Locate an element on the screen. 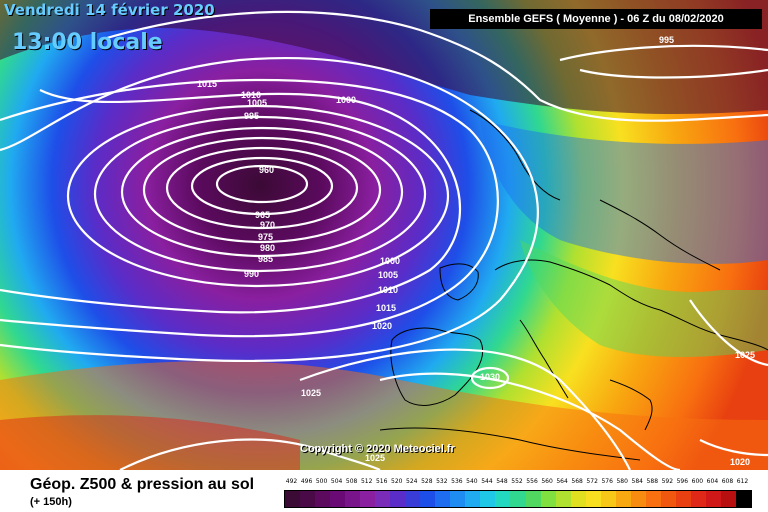 This screenshot has height=512, width=768. isobar-label: 980 is located at coordinates (267, 248).